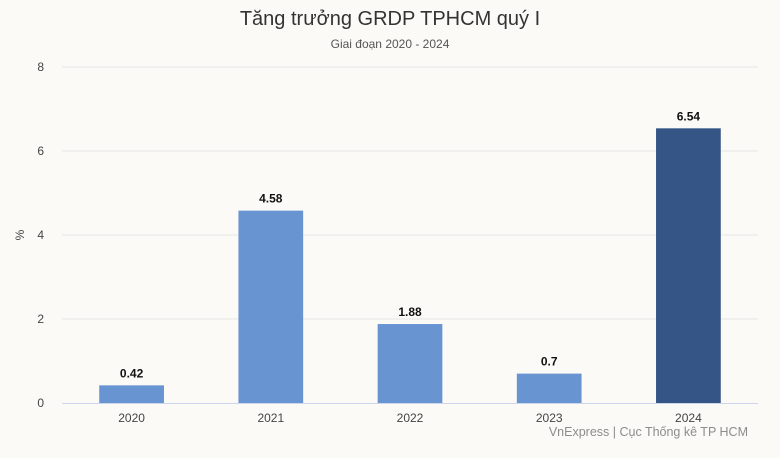  Describe the element at coordinates (410, 418) in the screenshot. I see `x-tick-label: 2022` at that location.